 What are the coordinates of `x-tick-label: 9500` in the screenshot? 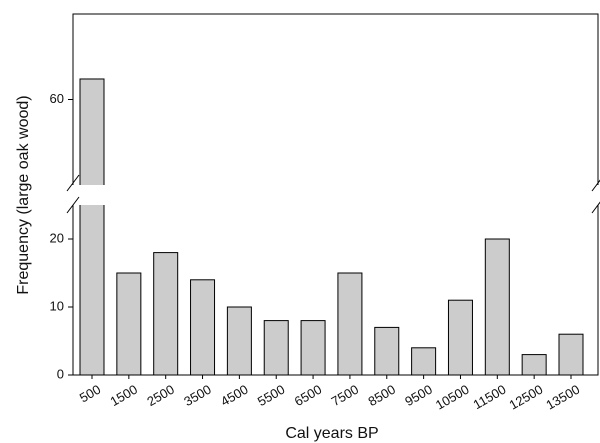 It's located at (418, 395).